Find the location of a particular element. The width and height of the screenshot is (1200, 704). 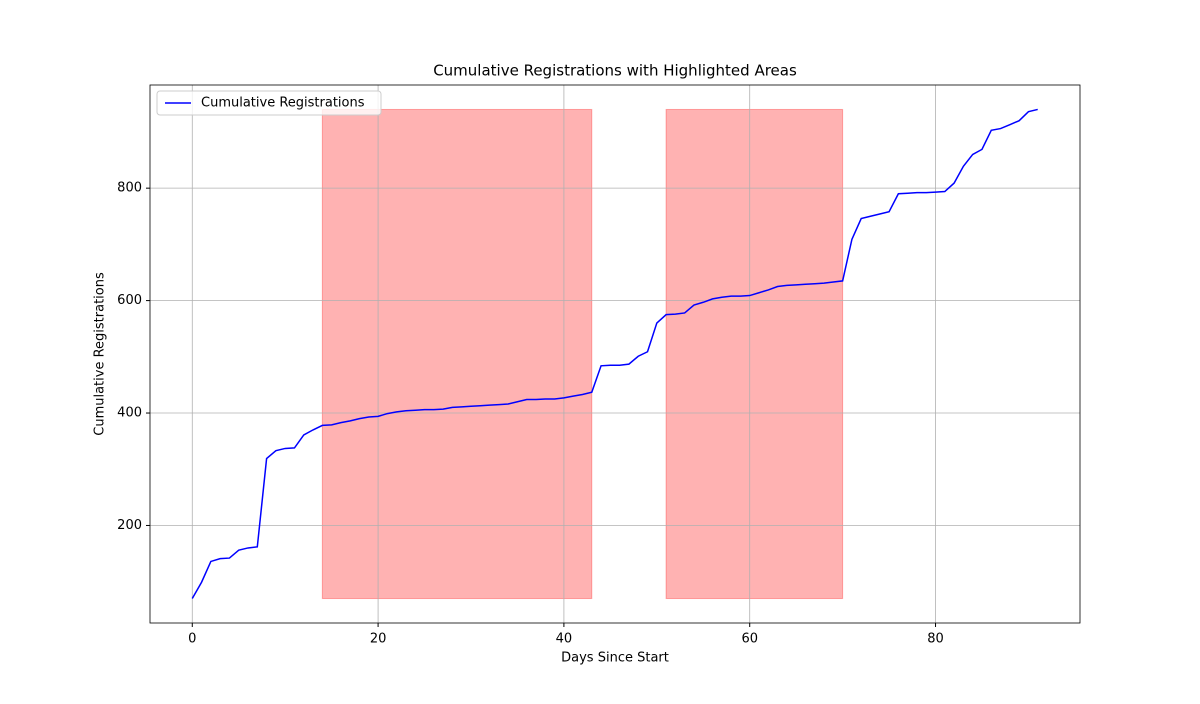

y-tick-label: 600 is located at coordinates (129, 300).